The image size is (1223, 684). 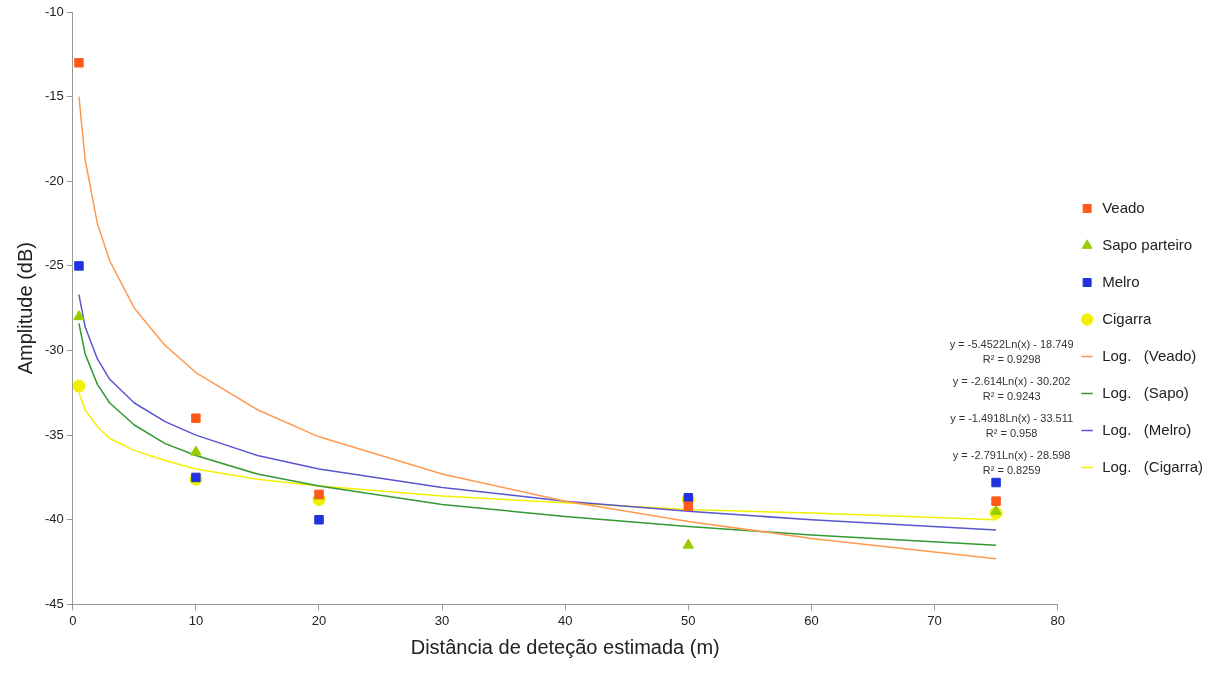 What do you see at coordinates (688, 620) in the screenshot?
I see `x-tick-label: 50` at bounding box center [688, 620].